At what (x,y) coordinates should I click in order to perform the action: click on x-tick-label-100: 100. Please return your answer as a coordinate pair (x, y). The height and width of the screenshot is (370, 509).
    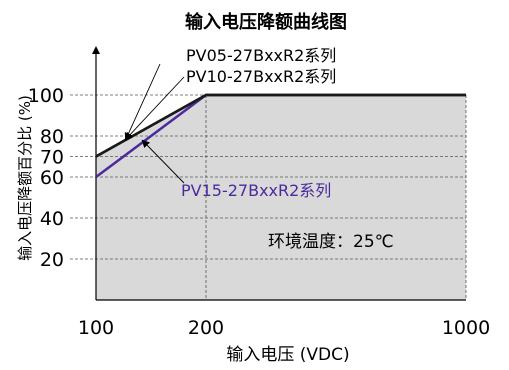
    Looking at the image, I should click on (96, 328).